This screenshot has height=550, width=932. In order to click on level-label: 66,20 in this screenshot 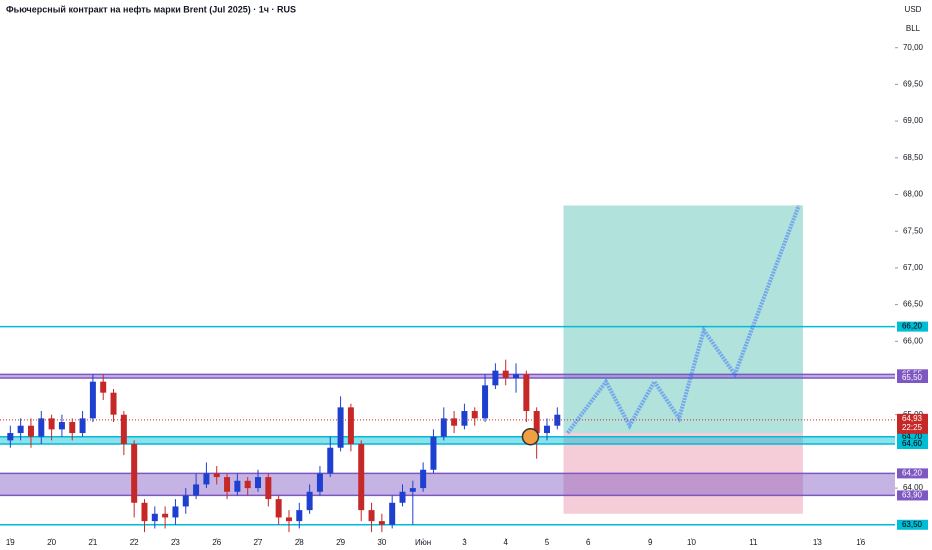, I will do `click(912, 326)`.